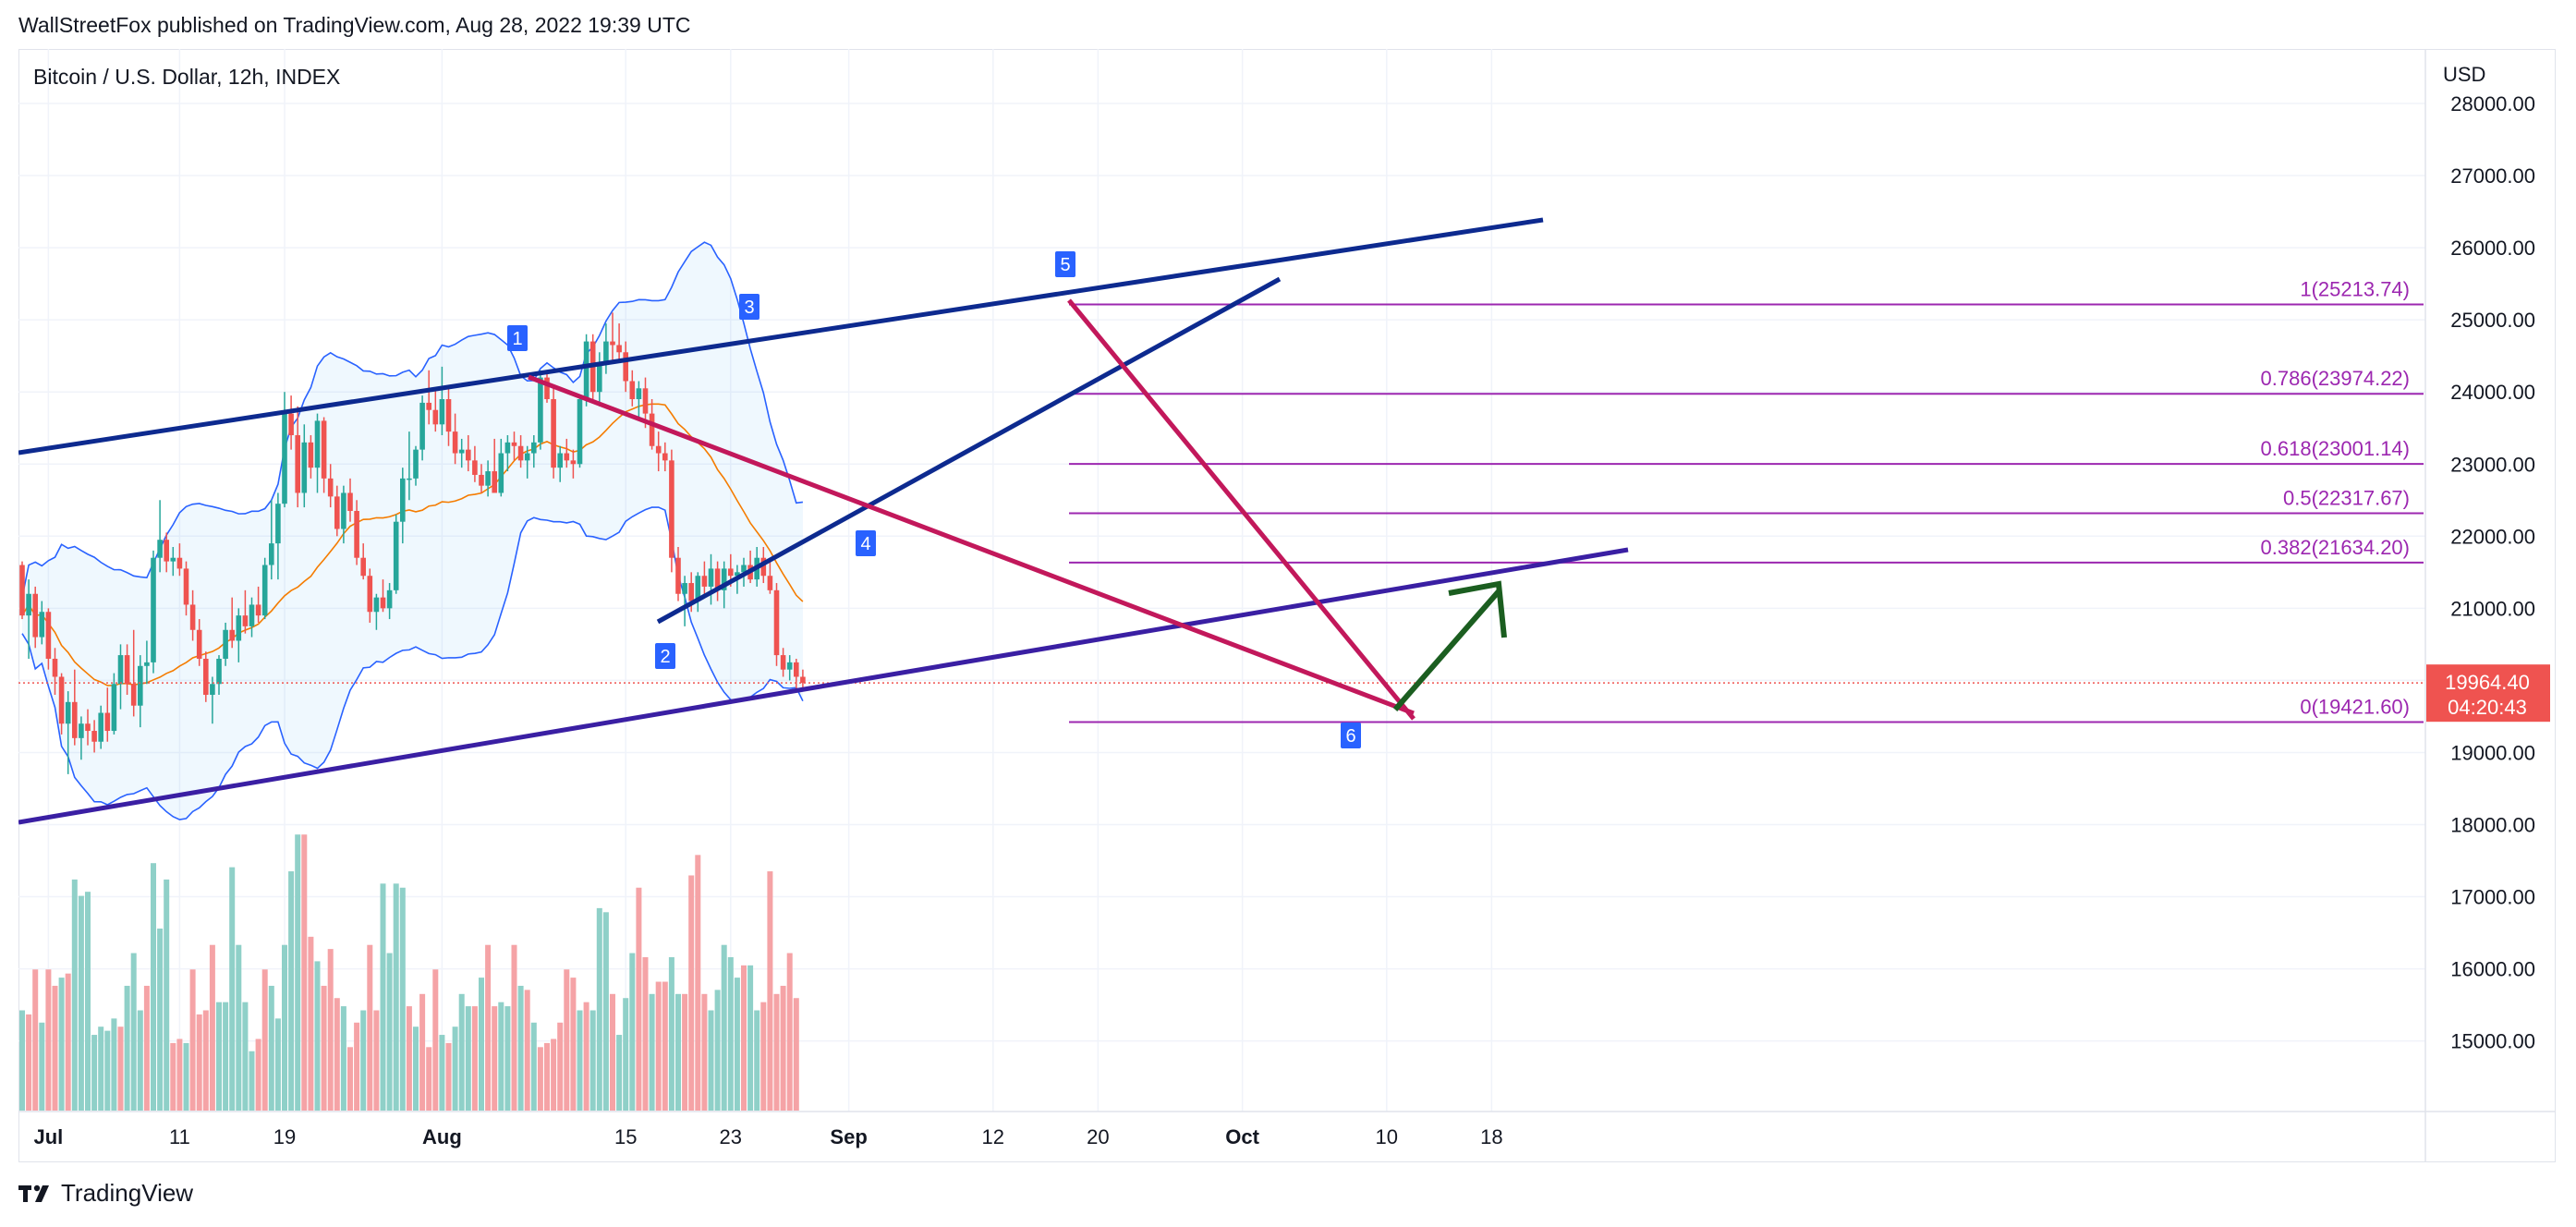  What do you see at coordinates (105, 1194) in the screenshot?
I see `footer-brand: TradingView` at bounding box center [105, 1194].